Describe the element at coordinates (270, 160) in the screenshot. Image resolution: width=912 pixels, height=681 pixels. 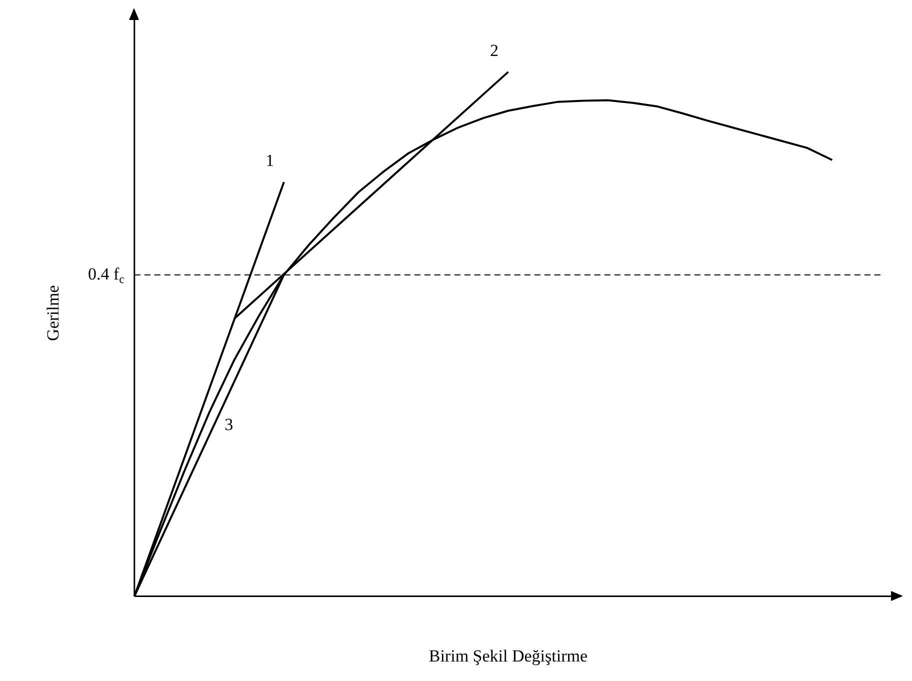
I see `series-label: 1` at that location.